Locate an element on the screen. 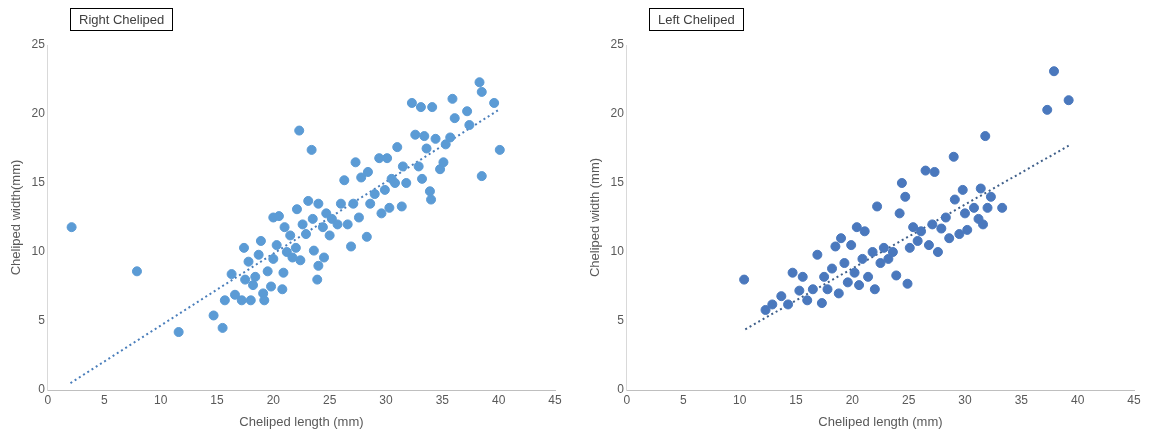 This screenshot has height=439, width=1159. y-axis-title: Cheliped width(mm) is located at coordinates (16, 217).